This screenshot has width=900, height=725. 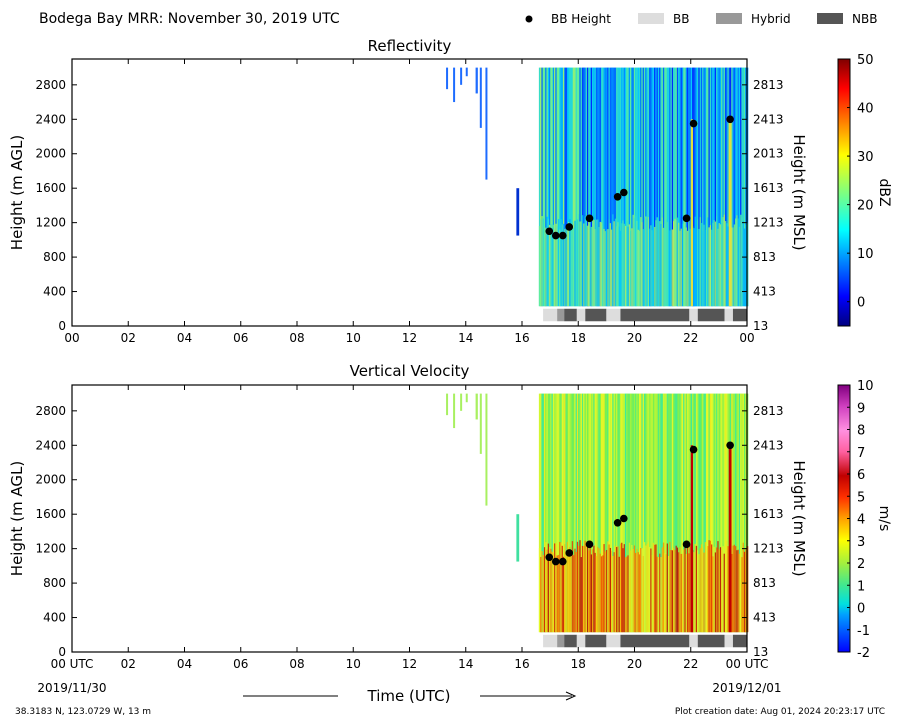 I want to click on y-tick-label-right: 413, so click(x=764, y=618).